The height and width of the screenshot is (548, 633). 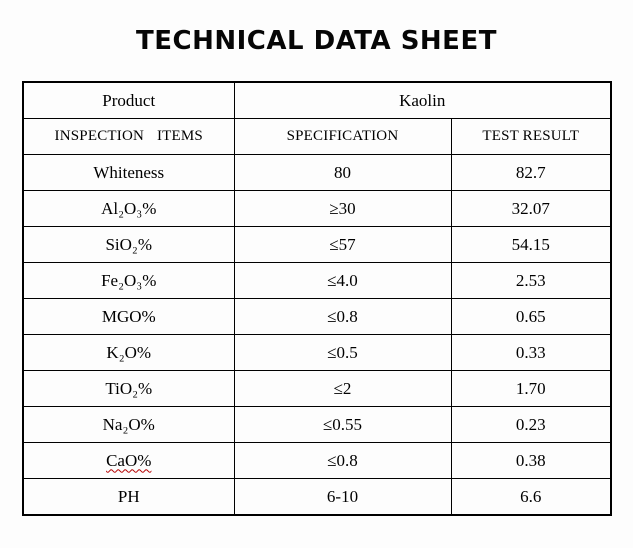 I want to click on table-row-al2o3: Al₂O₃% ≥30 32.07, so click(x=317, y=208).